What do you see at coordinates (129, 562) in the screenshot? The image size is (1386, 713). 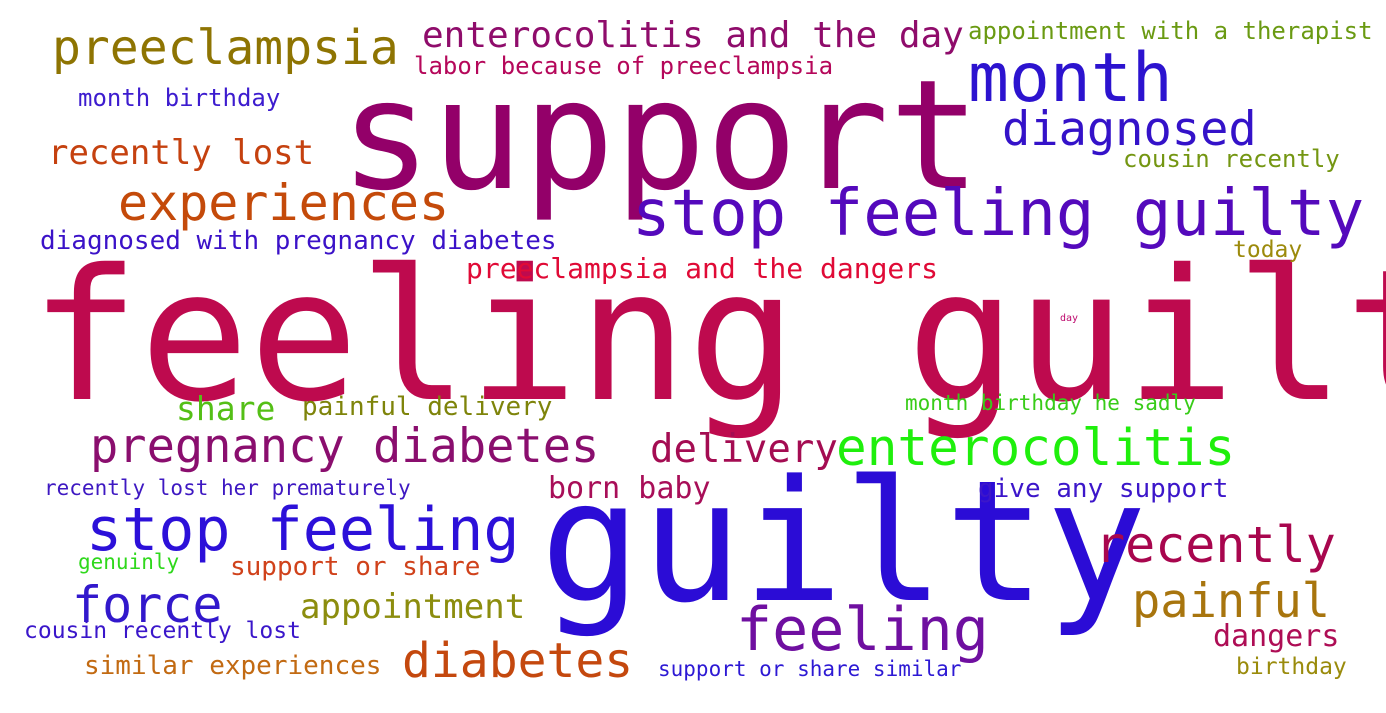 I see `word-genuinly: genuinly` at bounding box center [129, 562].